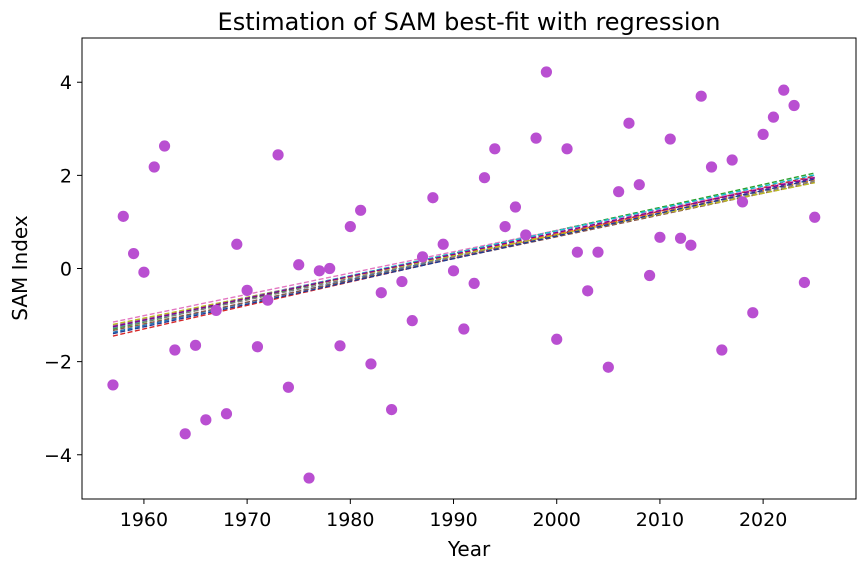  What do you see at coordinates (66, 83) in the screenshot?
I see `y-tick-label: 4` at bounding box center [66, 83].